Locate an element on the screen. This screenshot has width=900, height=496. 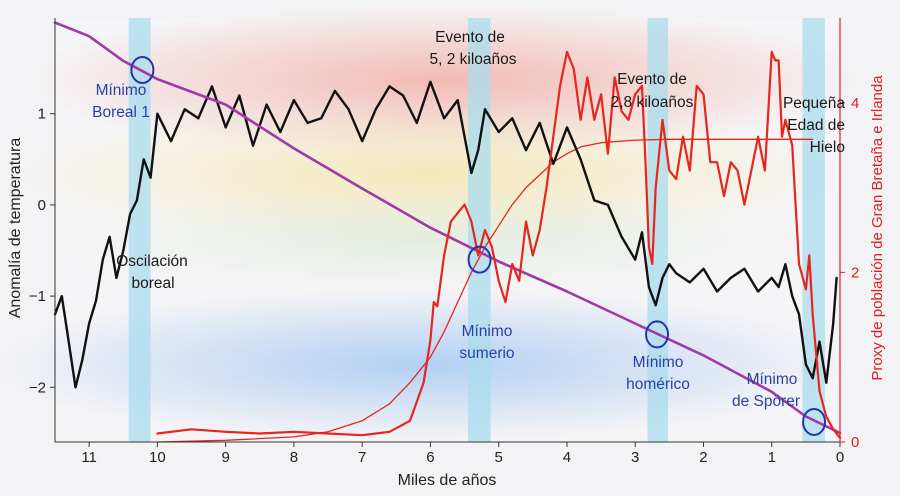
y2-ticks: 4 2 0 is located at coordinates (849, 273).